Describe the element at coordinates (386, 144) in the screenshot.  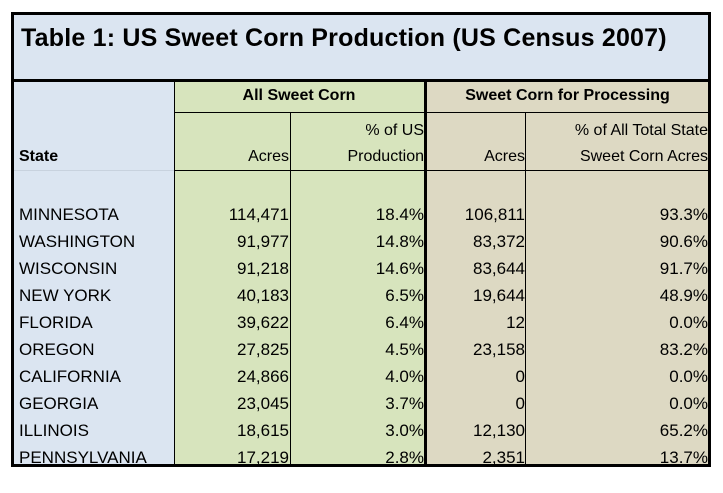
I see `header-pct-us: % of US Production` at that location.